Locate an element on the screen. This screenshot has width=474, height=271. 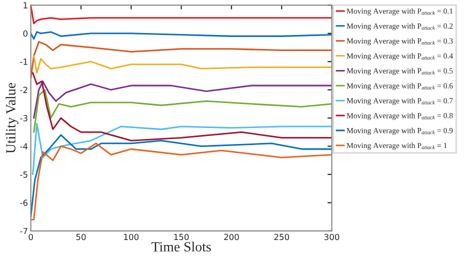
y-tick-label: -7 is located at coordinates (24, 231).